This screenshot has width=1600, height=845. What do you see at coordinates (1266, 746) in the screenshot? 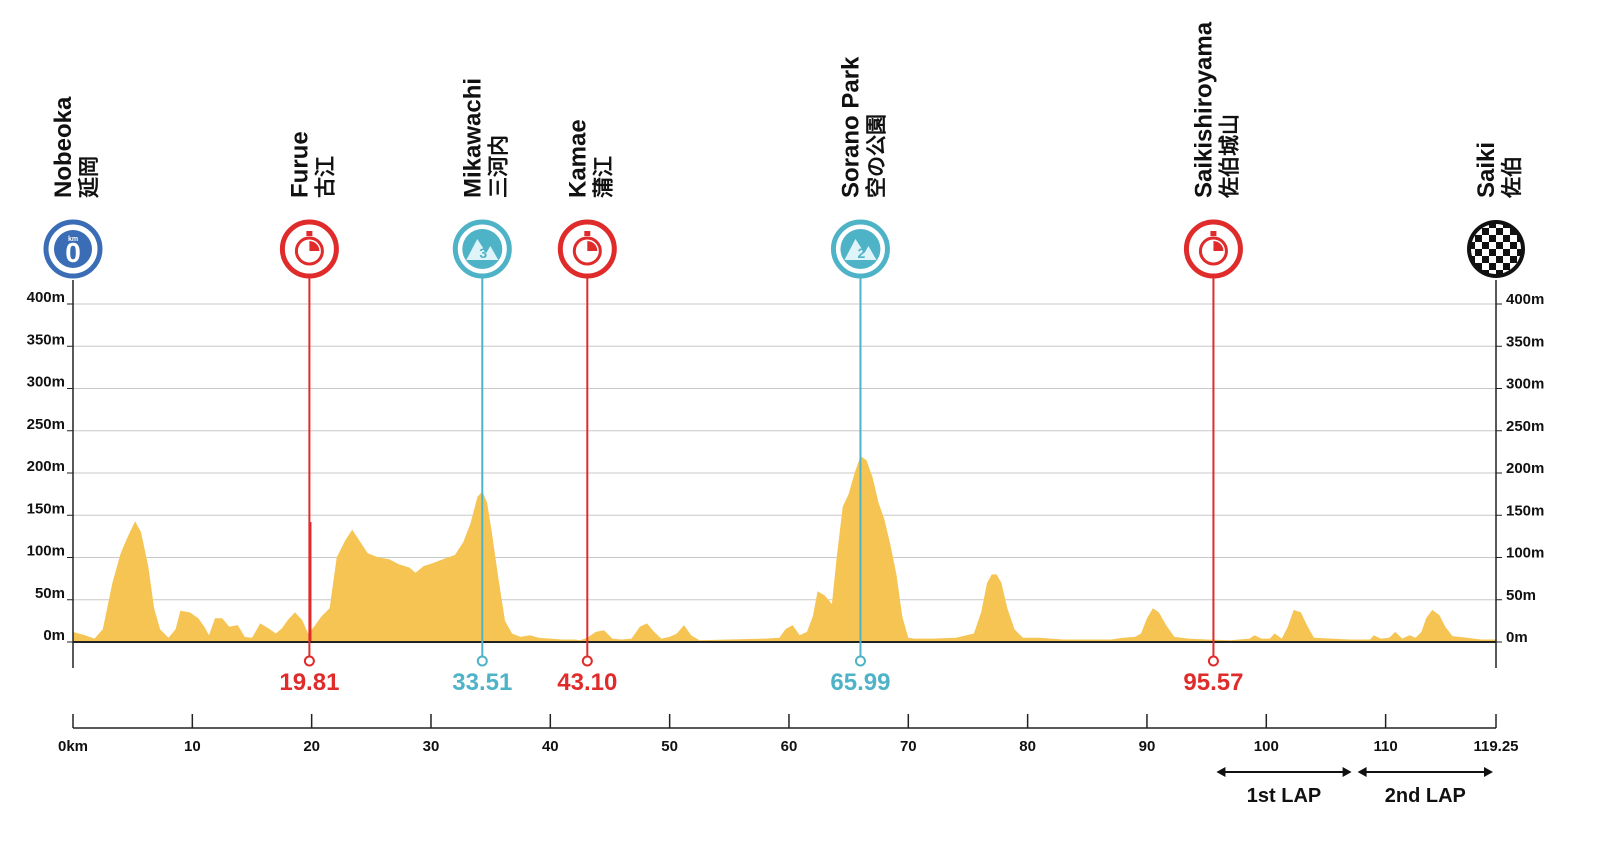
I see `x-tick-label: 100` at bounding box center [1266, 746].